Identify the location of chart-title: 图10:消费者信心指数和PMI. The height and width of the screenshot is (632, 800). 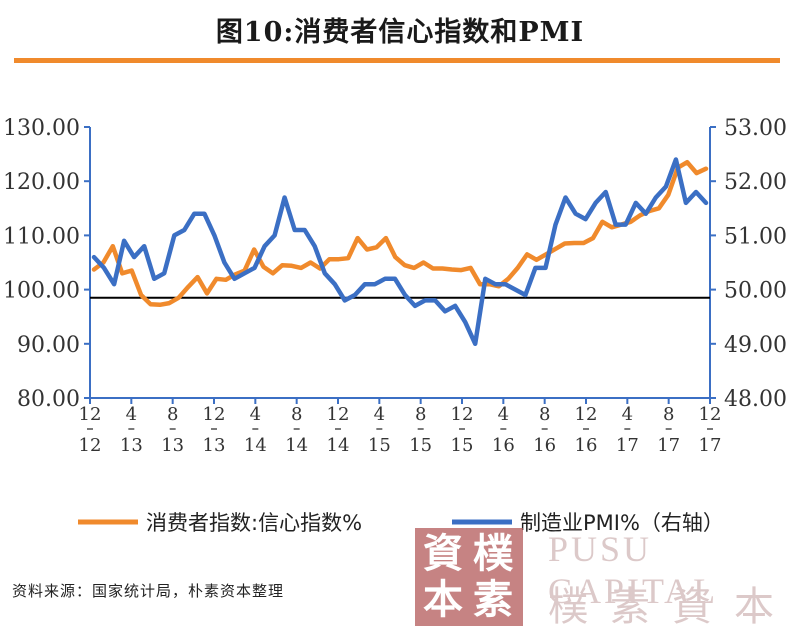
(400, 32).